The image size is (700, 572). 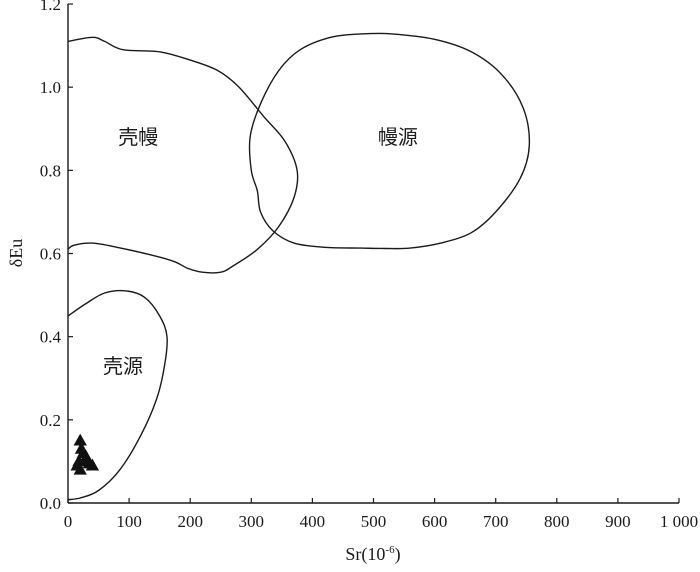 What do you see at coordinates (129, 521) in the screenshot?
I see `x-tick-label: 100` at bounding box center [129, 521].